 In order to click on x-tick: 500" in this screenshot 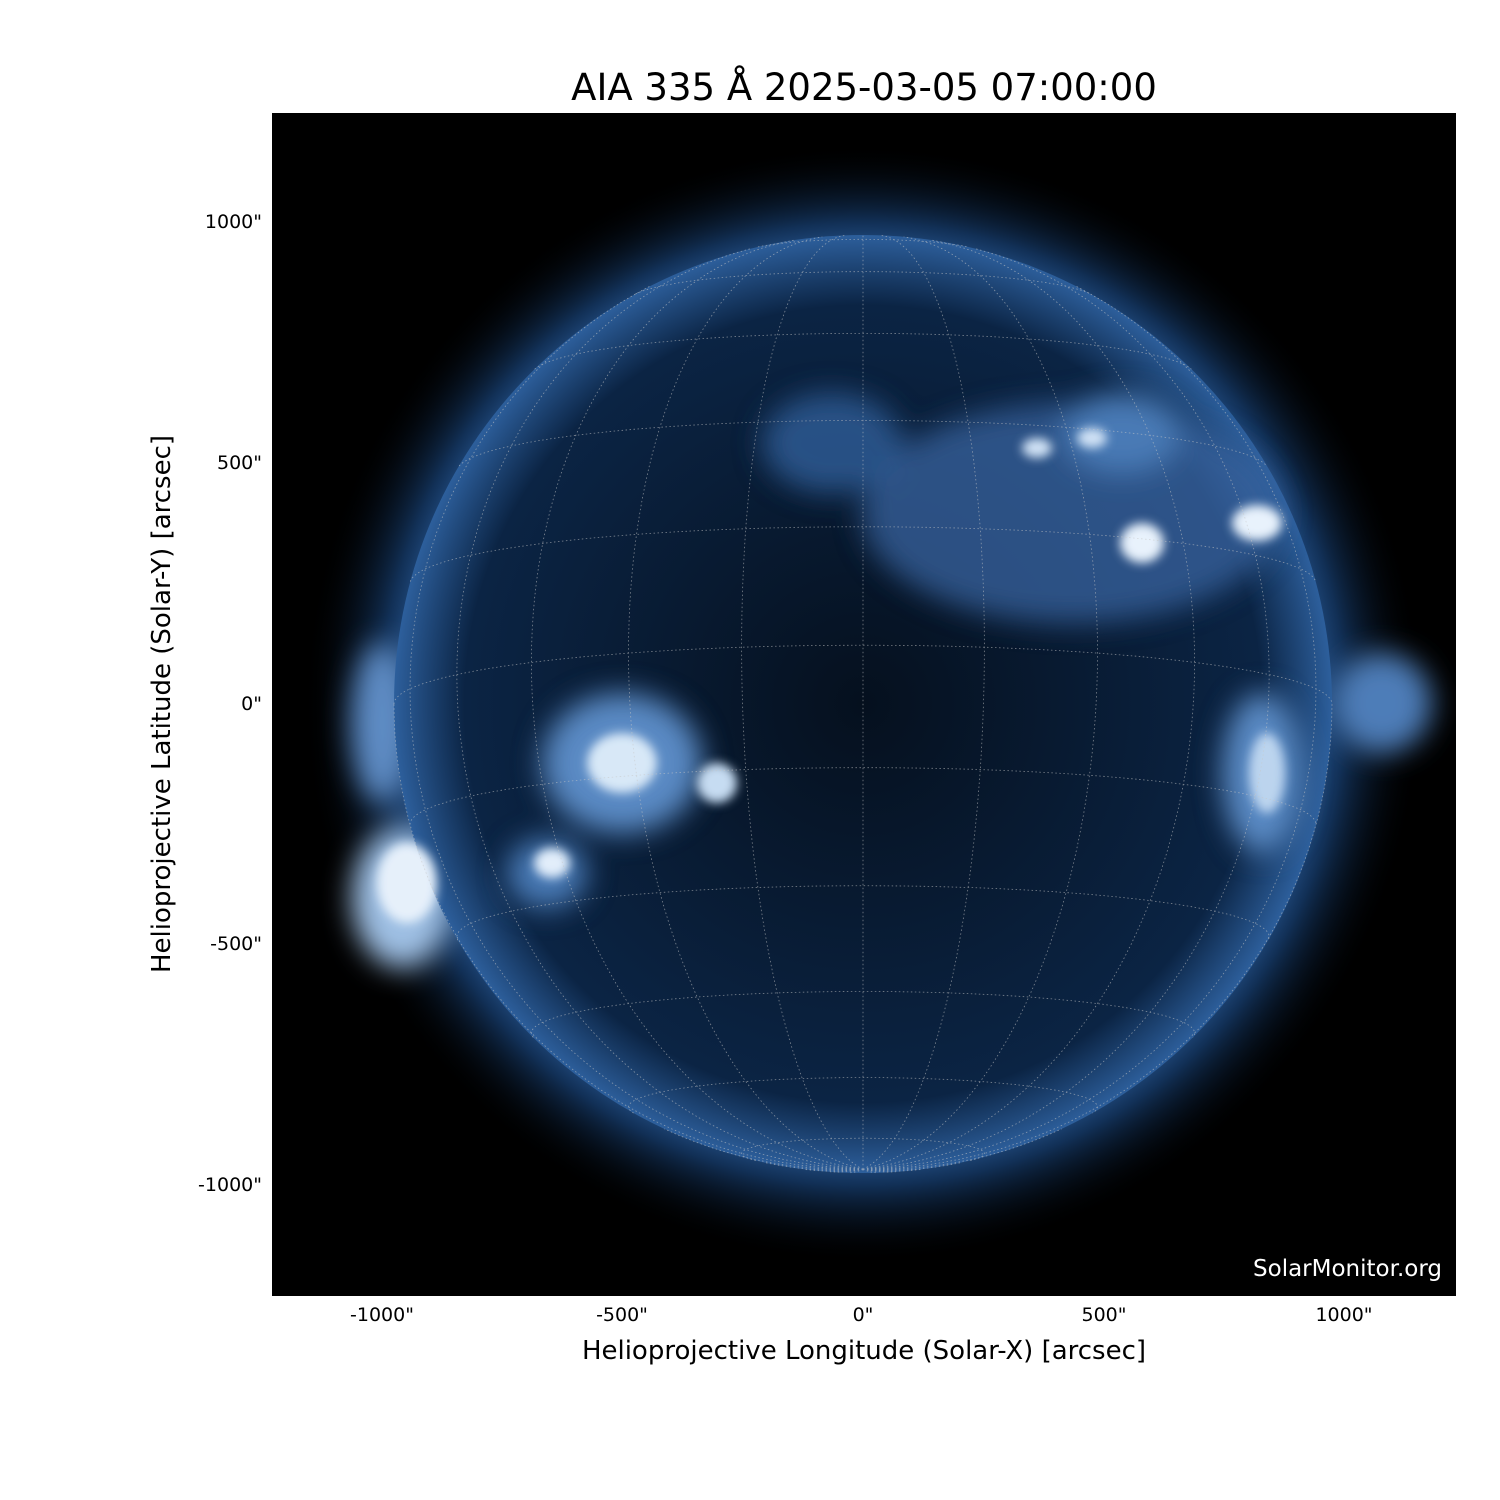, I will do `click(1104, 1315)`.